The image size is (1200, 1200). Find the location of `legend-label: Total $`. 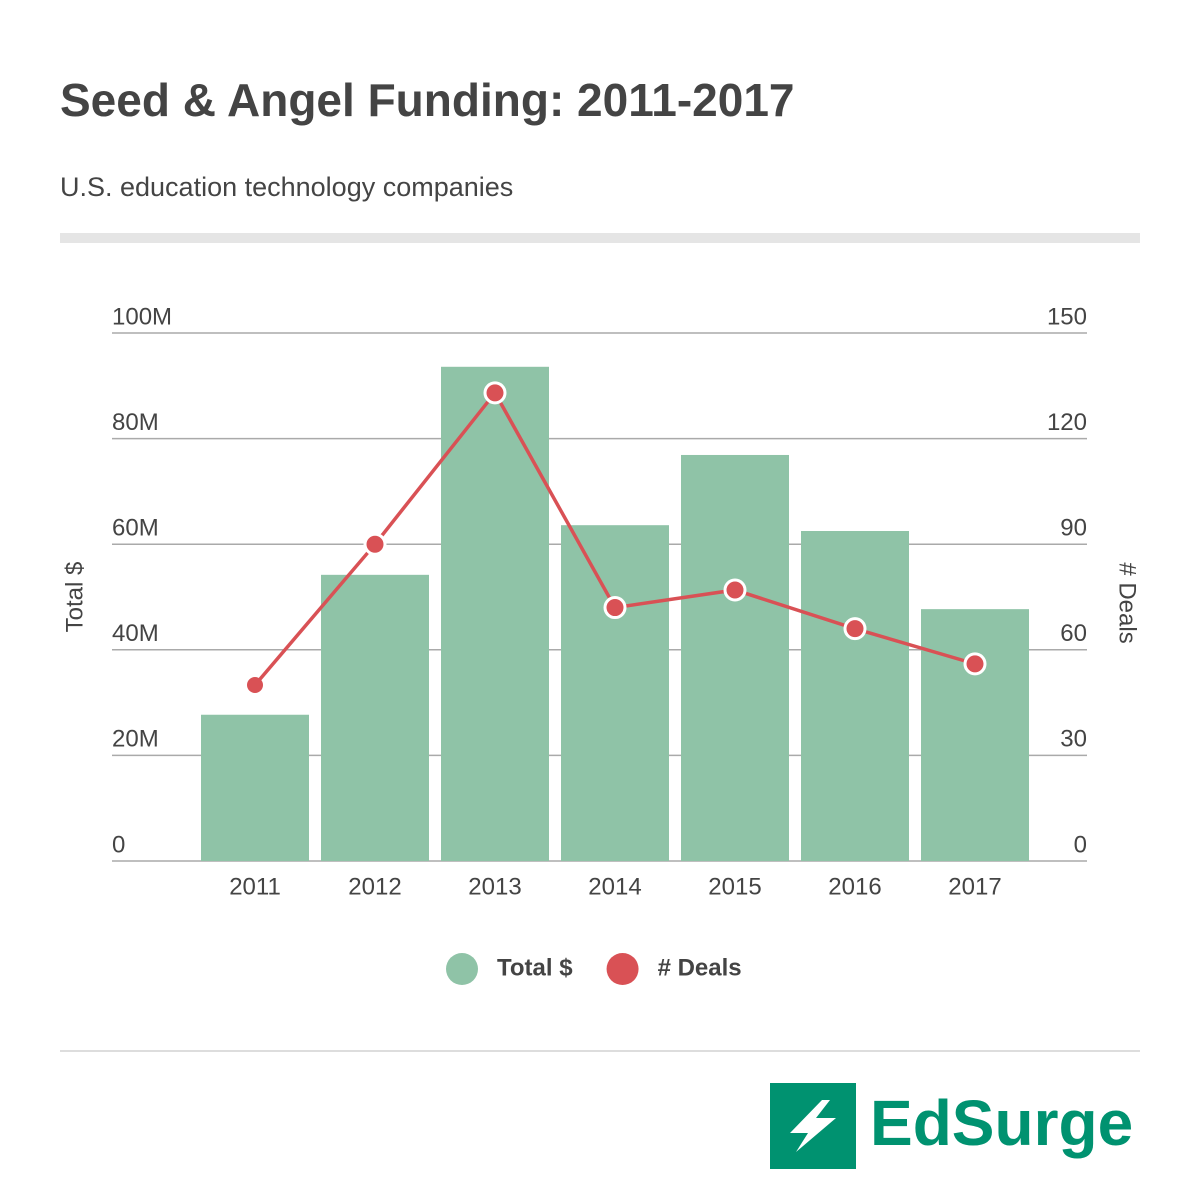

legend-label: Total $ is located at coordinates (535, 967).